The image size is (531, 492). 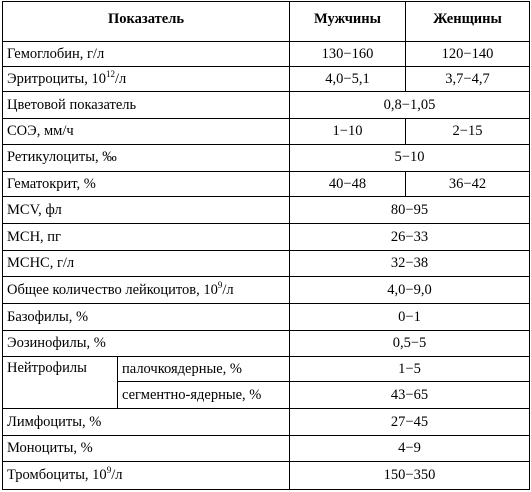 I want to click on label-leukocytes-unit: /л, so click(x=228, y=289).